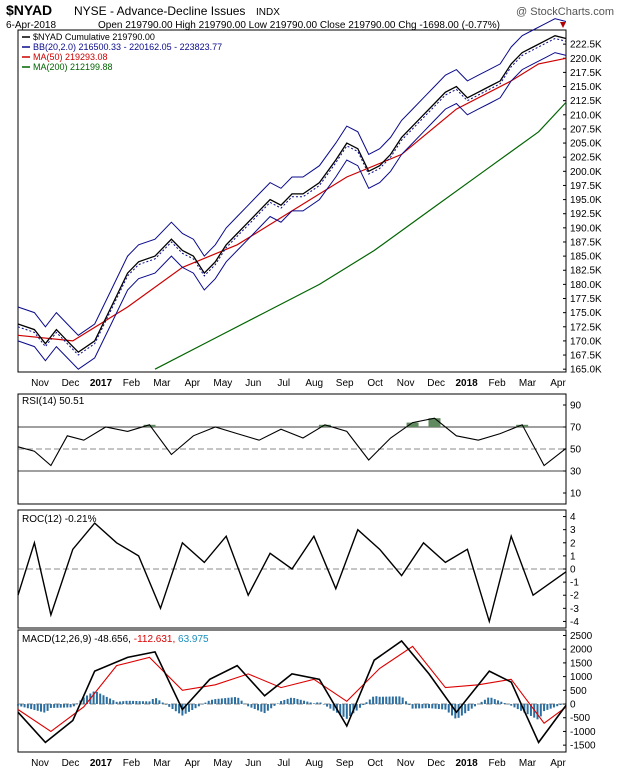  Describe the element at coordinates (574, 583) in the screenshot. I see `roc-axis-tick-label: -1` at that location.